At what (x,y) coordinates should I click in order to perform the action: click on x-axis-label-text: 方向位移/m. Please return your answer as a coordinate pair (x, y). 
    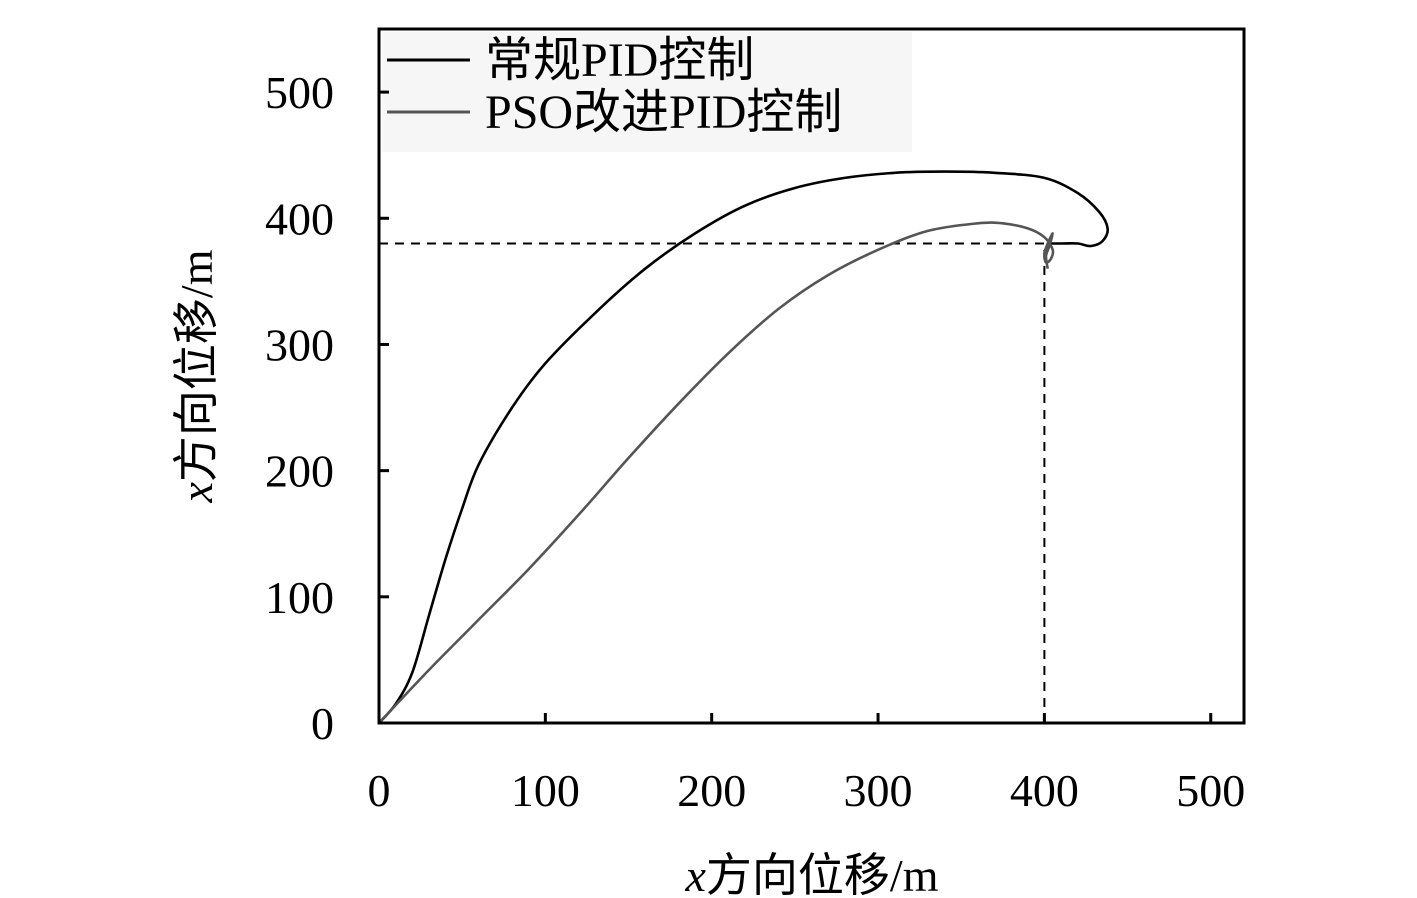
    Looking at the image, I should click on (822, 874).